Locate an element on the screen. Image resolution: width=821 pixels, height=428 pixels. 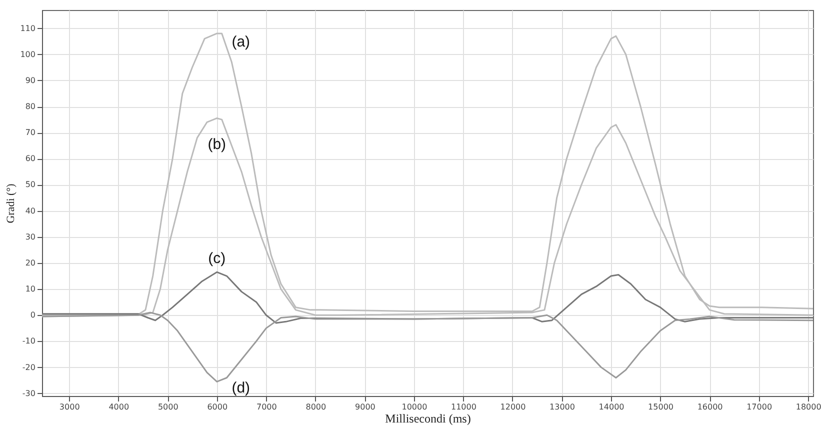
y-tick-label: 40 is located at coordinates (30, 211).